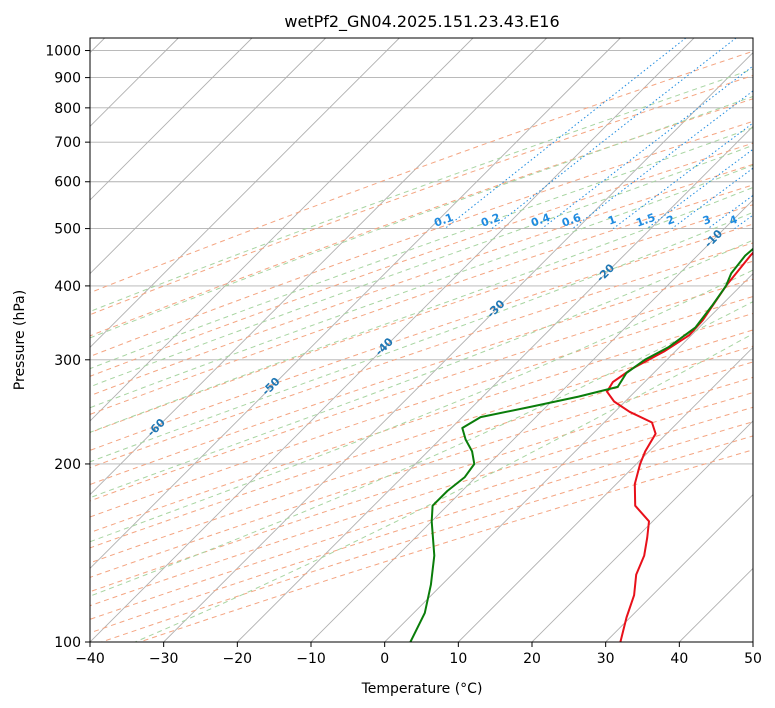 This screenshot has width=775, height=708. I want to click on y-tick-label: 1000, so click(63, 52).